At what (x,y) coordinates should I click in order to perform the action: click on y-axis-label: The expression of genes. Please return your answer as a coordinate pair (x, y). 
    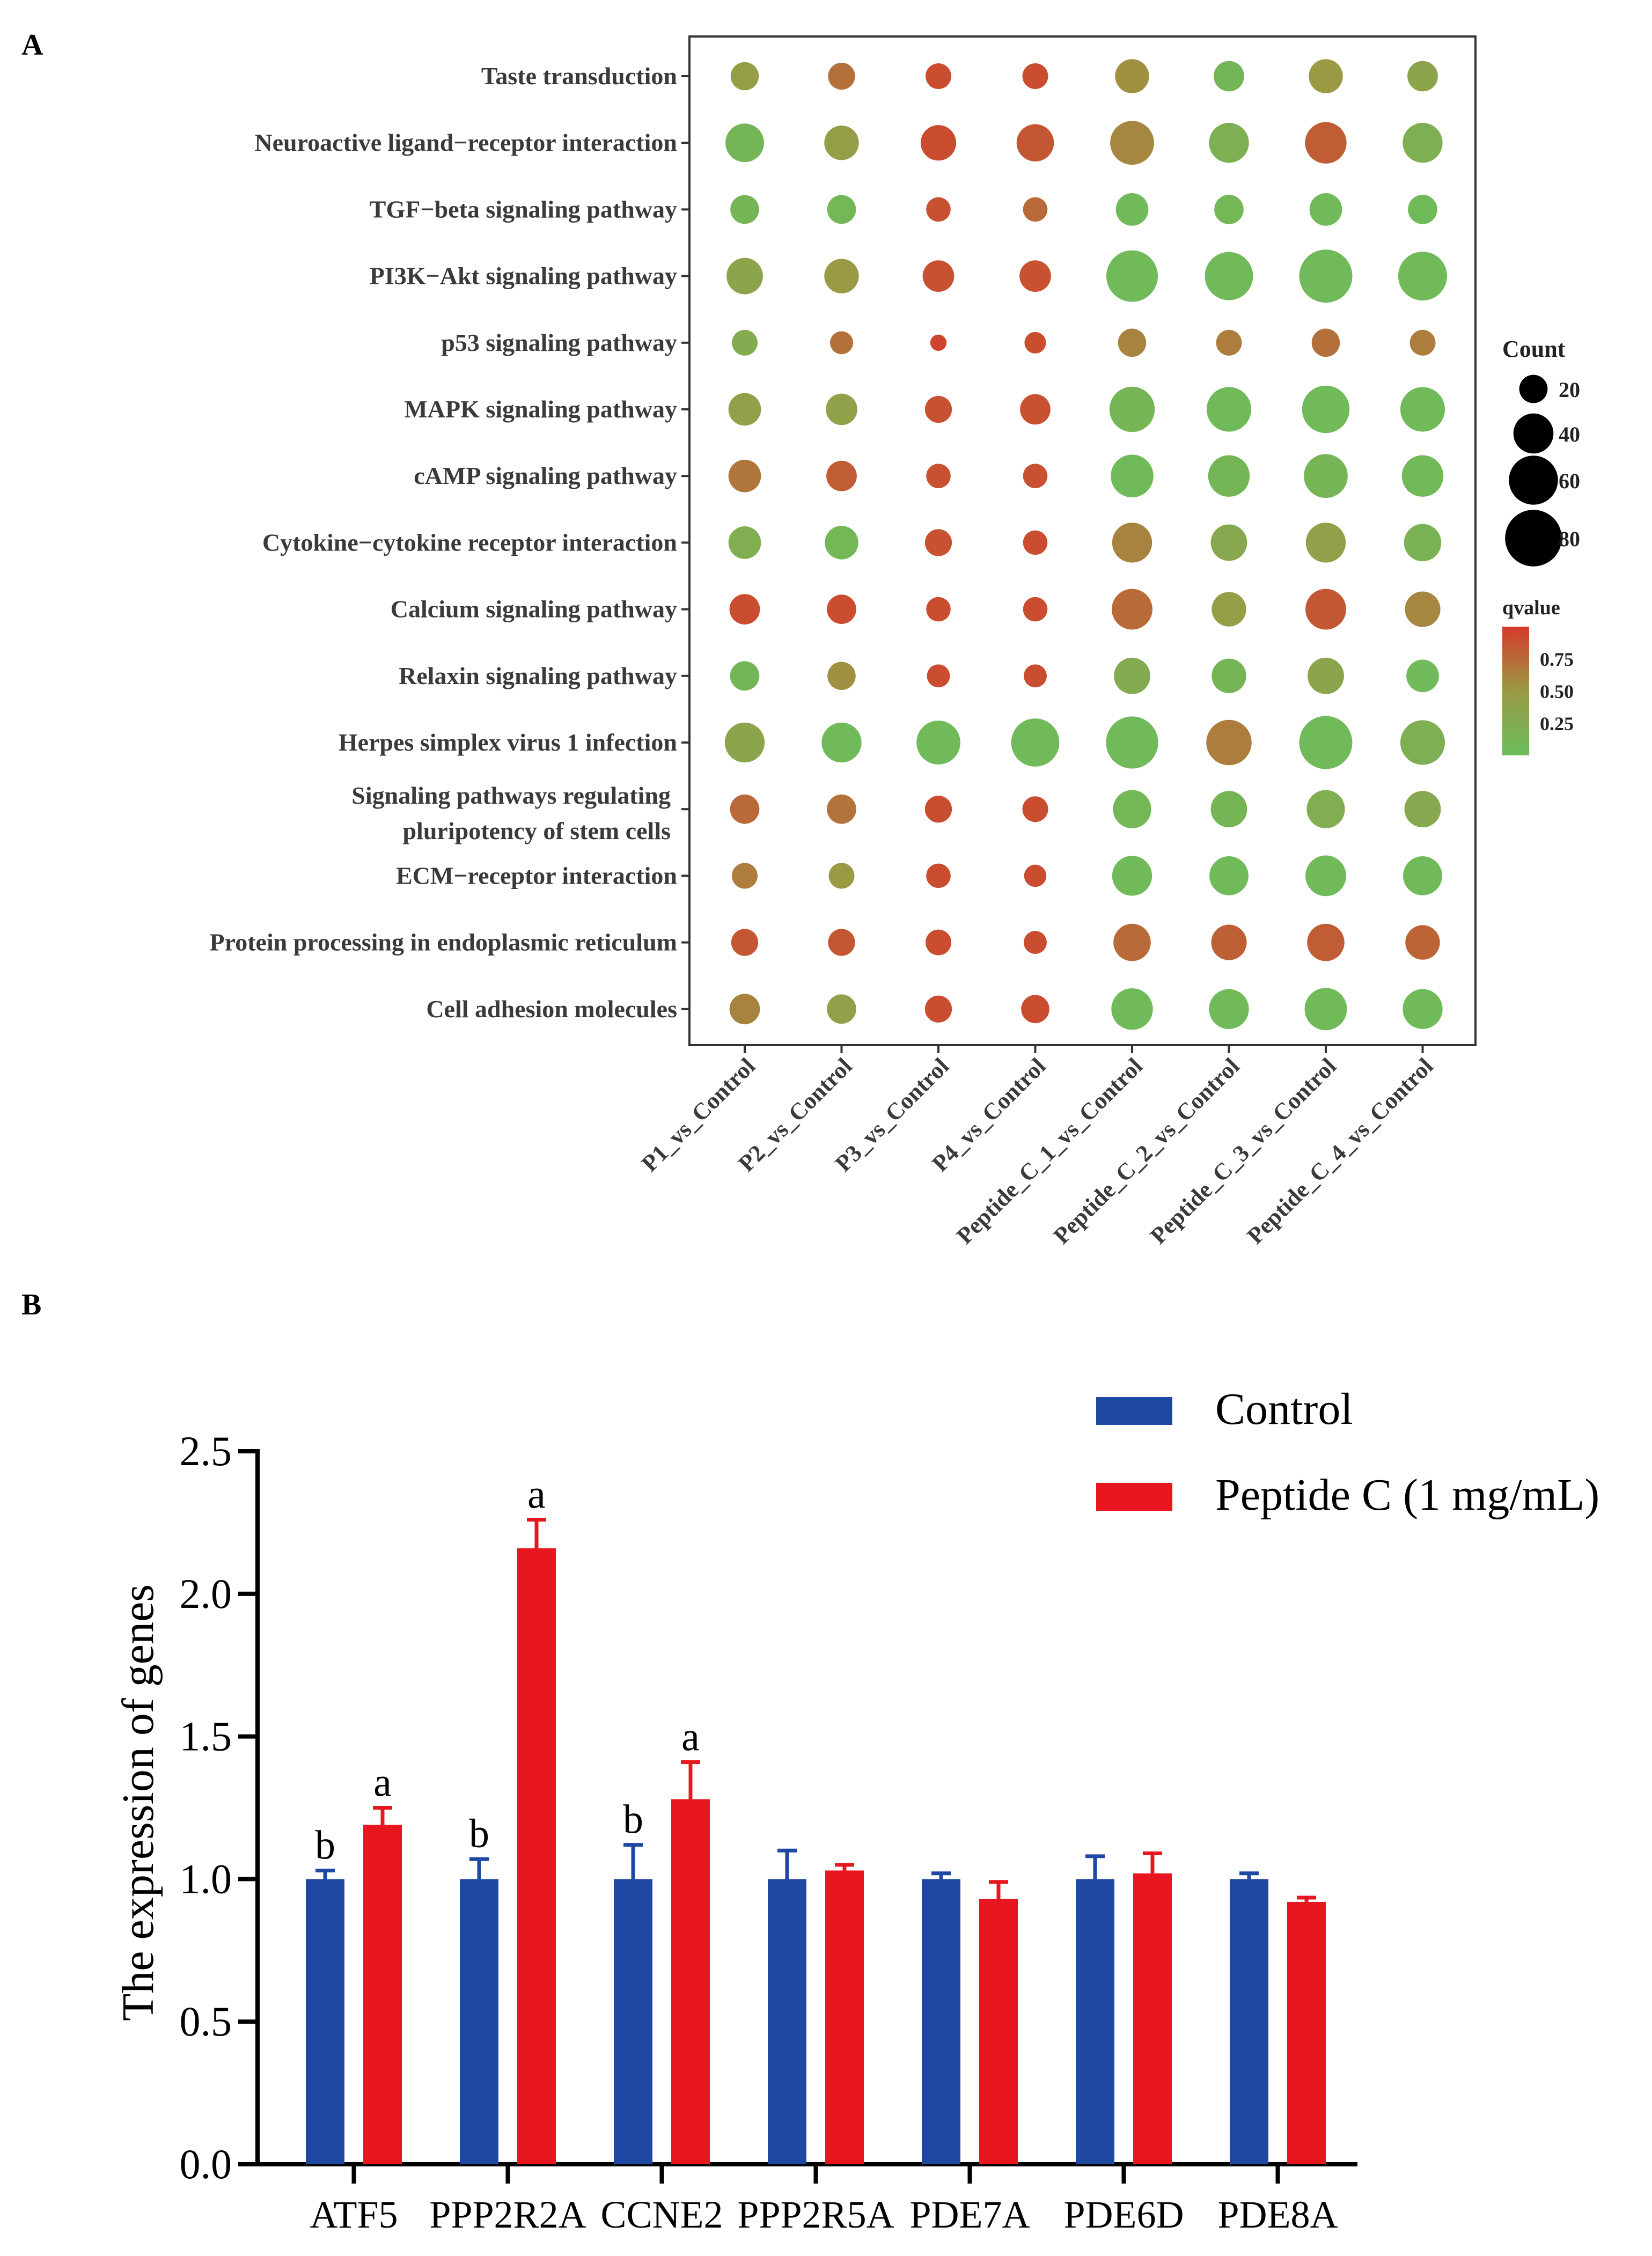
    Looking at the image, I should click on (138, 1802).